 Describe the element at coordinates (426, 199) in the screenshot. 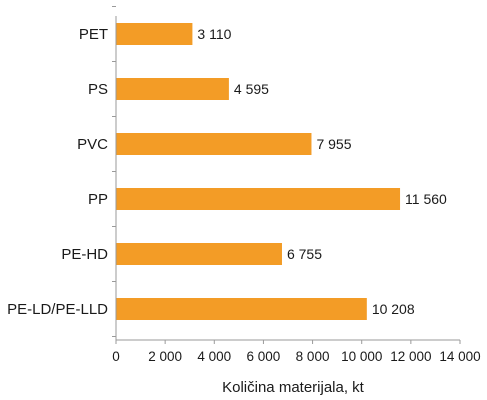

I see `value-label: 11 560` at that location.